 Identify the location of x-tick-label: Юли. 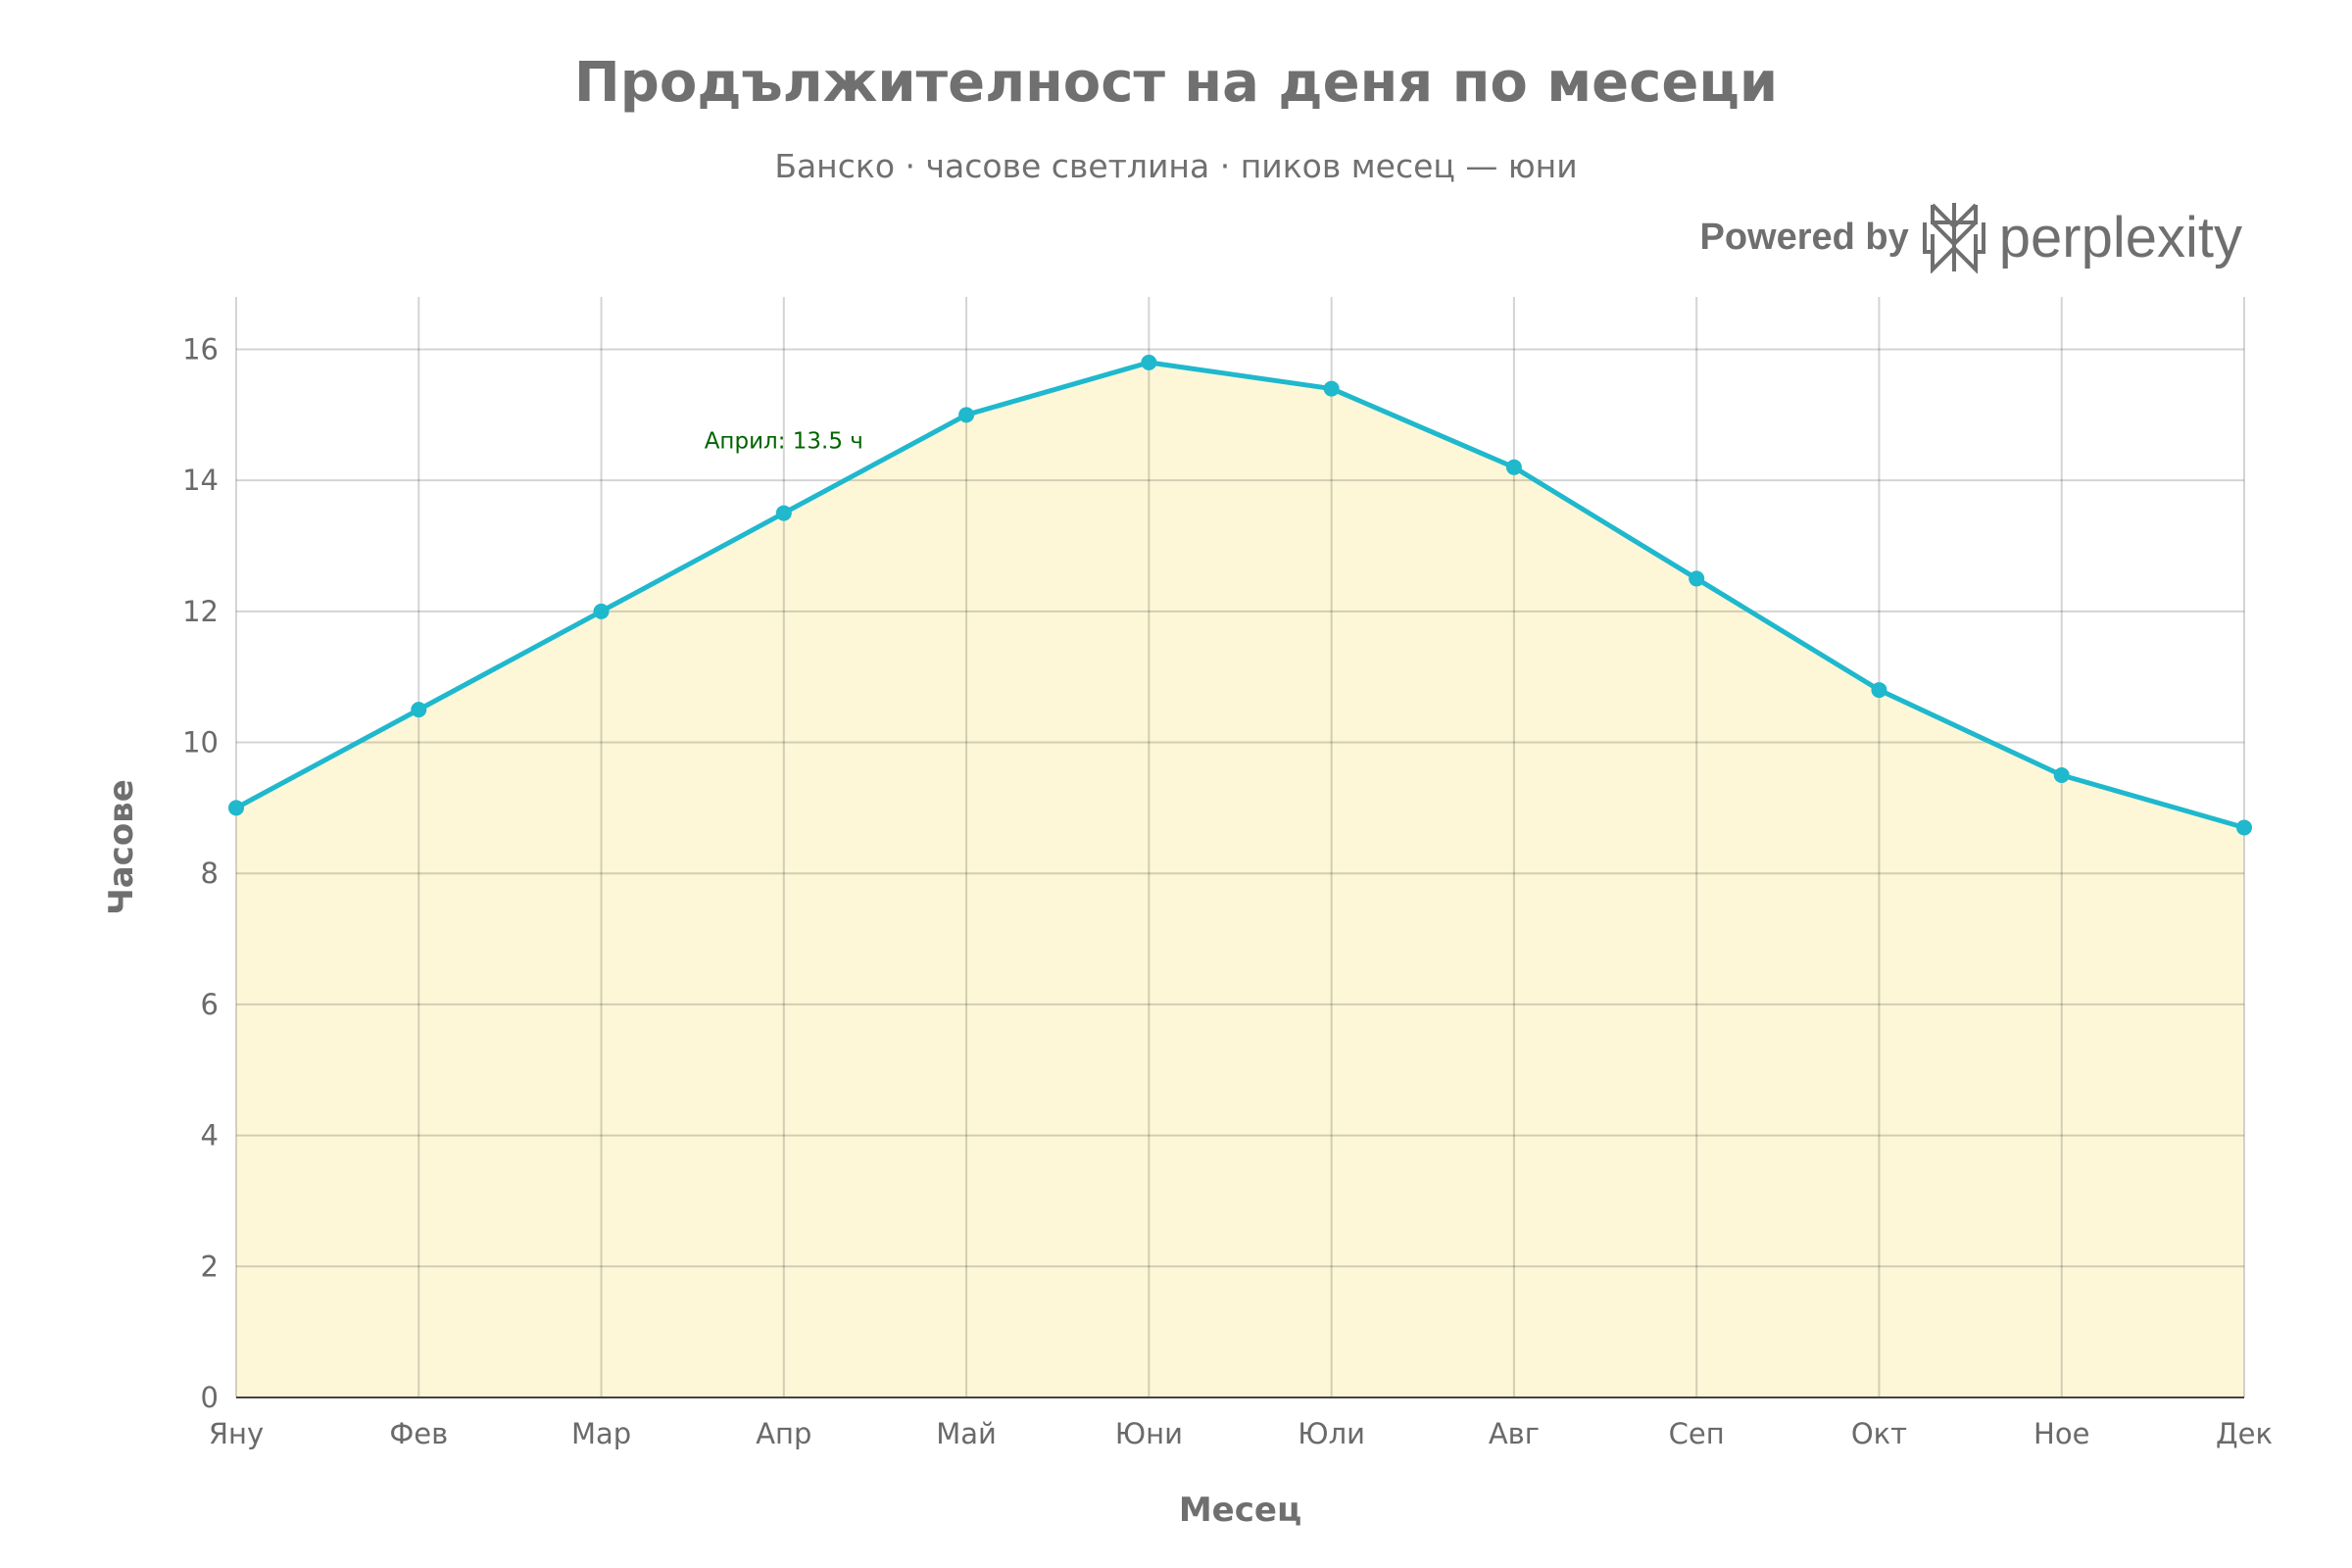
(1331, 1433).